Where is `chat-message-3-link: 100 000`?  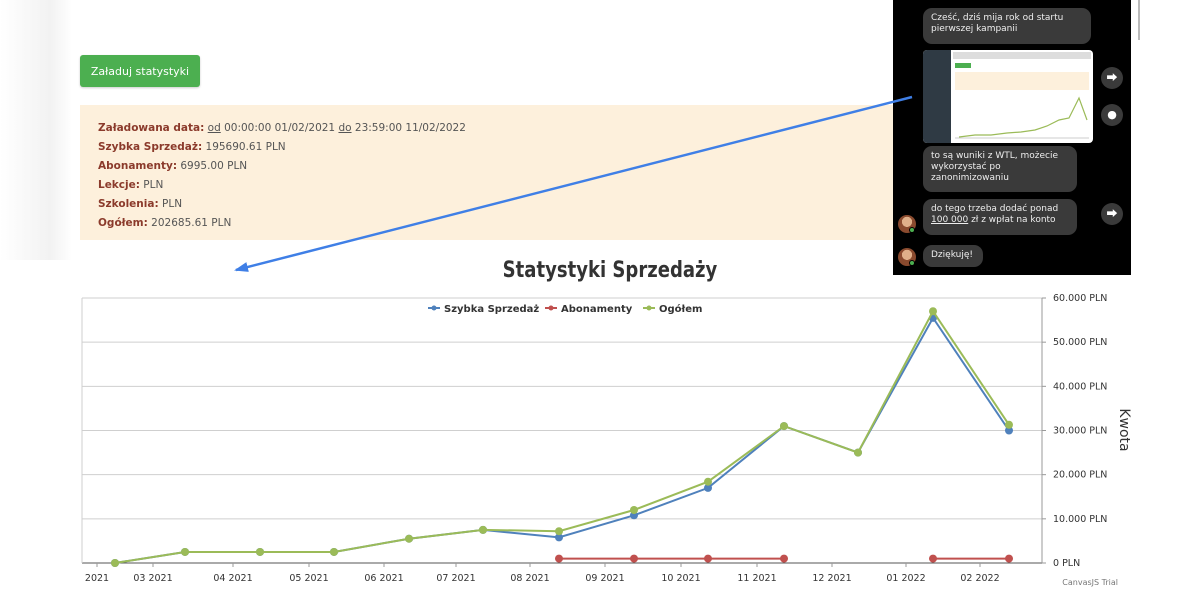 chat-message-3-link: 100 000 is located at coordinates (950, 220).